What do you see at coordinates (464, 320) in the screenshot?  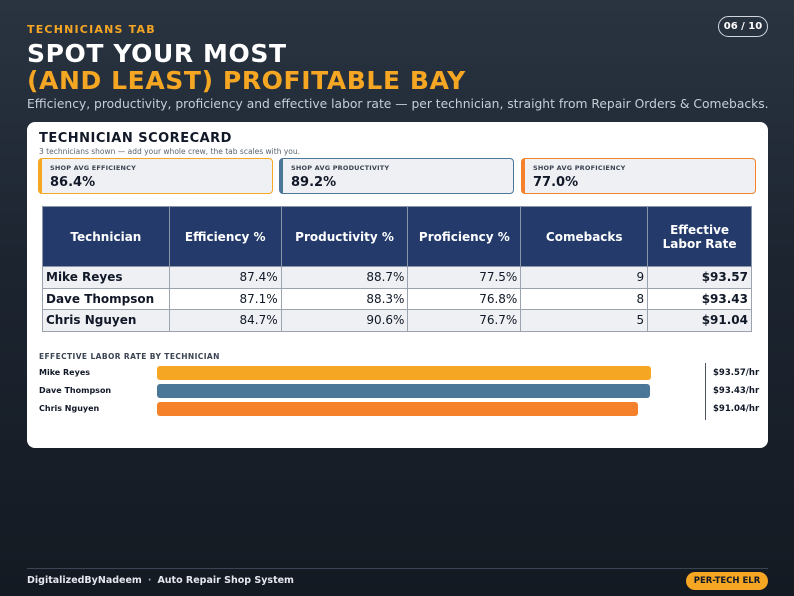 I see `cell-proficiency: 76.7%` at bounding box center [464, 320].